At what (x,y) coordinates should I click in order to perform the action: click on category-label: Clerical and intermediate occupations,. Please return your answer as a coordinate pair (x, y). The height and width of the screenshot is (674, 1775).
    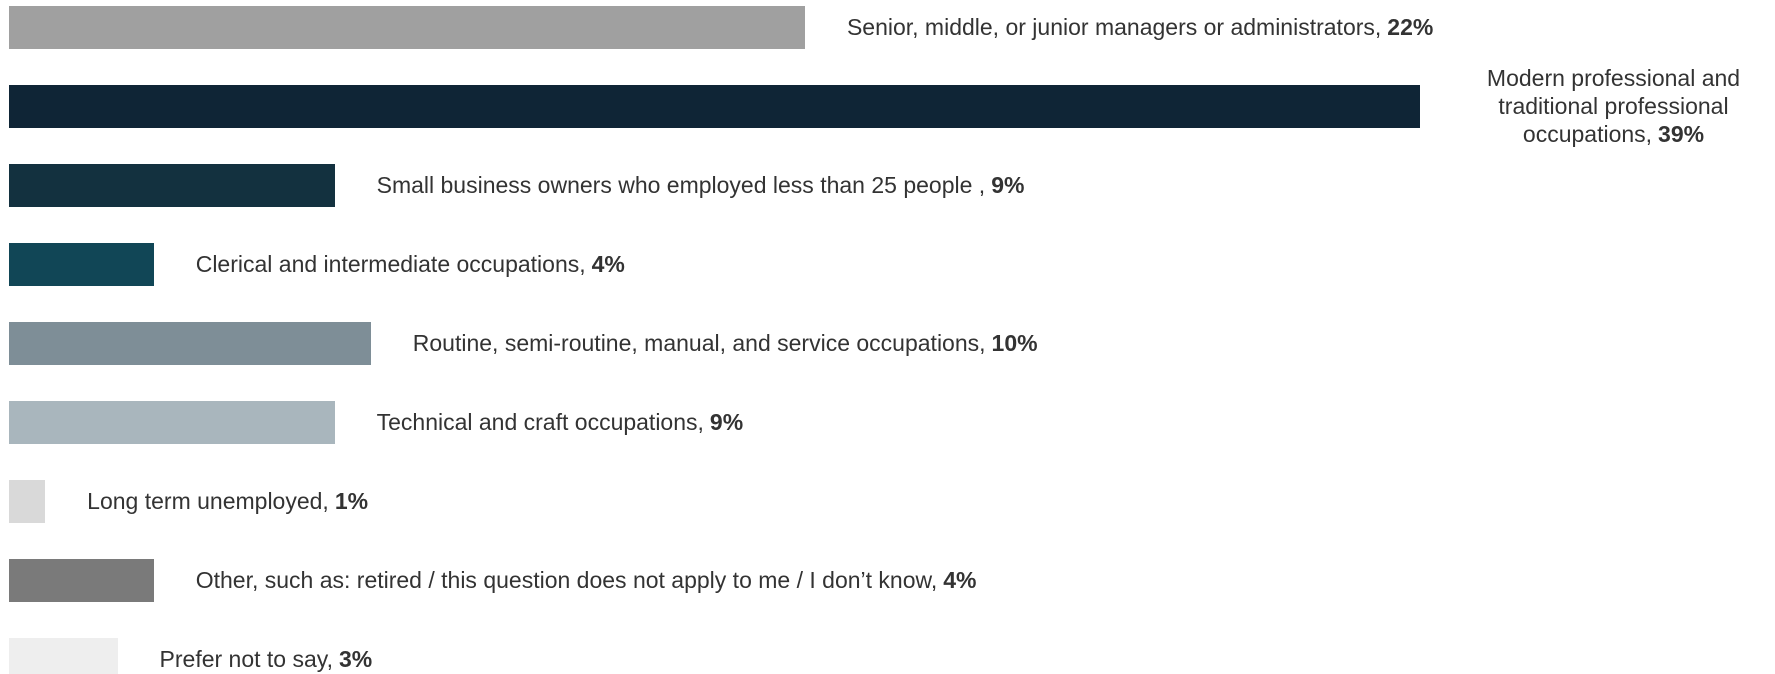
    Looking at the image, I should click on (390, 264).